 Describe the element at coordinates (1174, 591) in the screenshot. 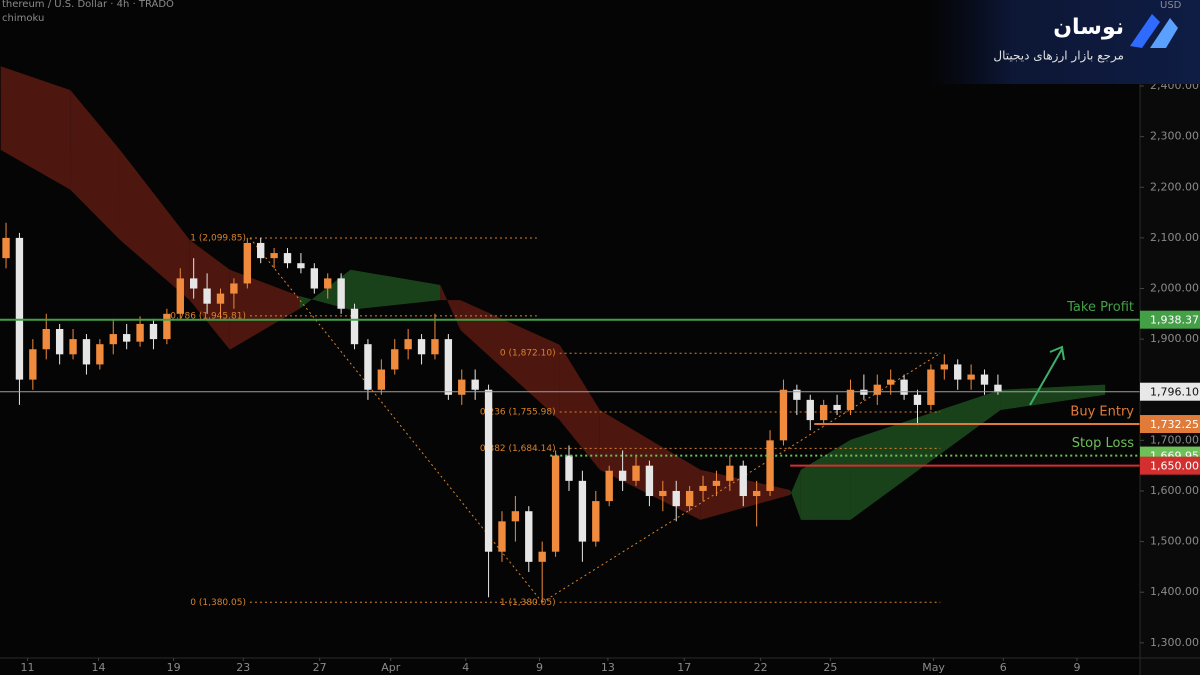

I see `y-tick-label: 1,400.00` at that location.